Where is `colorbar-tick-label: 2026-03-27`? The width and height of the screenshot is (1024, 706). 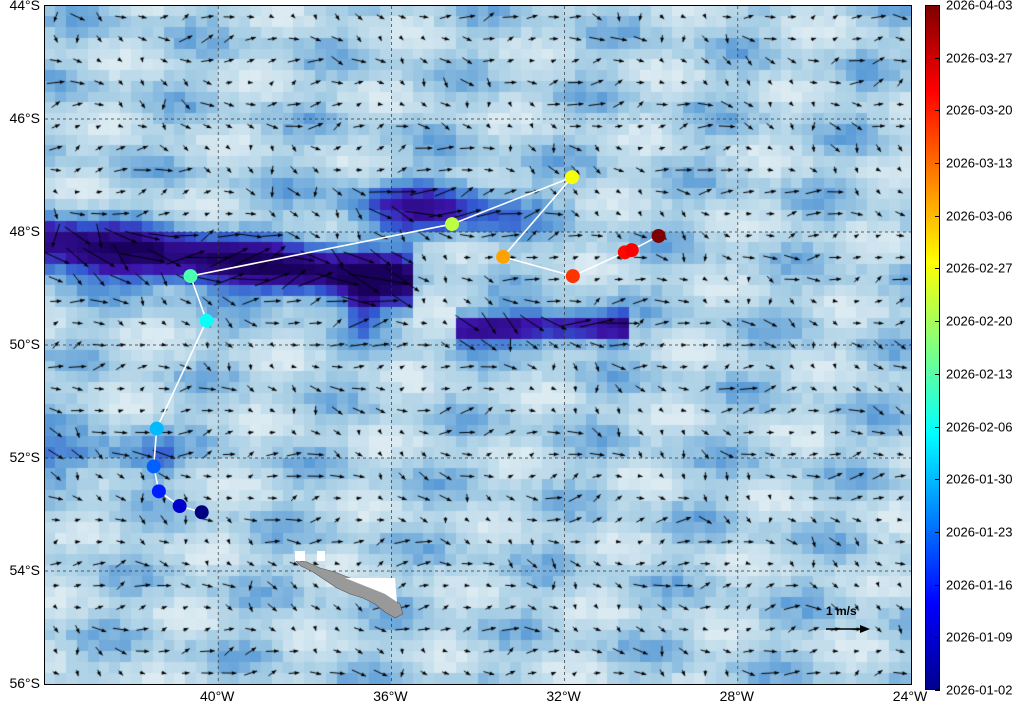
colorbar-tick-label: 2026-03-27 is located at coordinates (979, 58).